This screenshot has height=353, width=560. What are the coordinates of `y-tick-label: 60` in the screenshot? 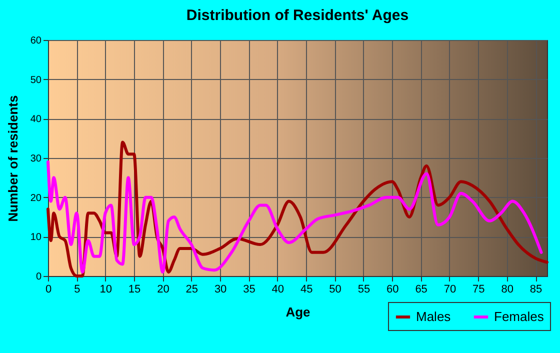 It's located at (36, 41).